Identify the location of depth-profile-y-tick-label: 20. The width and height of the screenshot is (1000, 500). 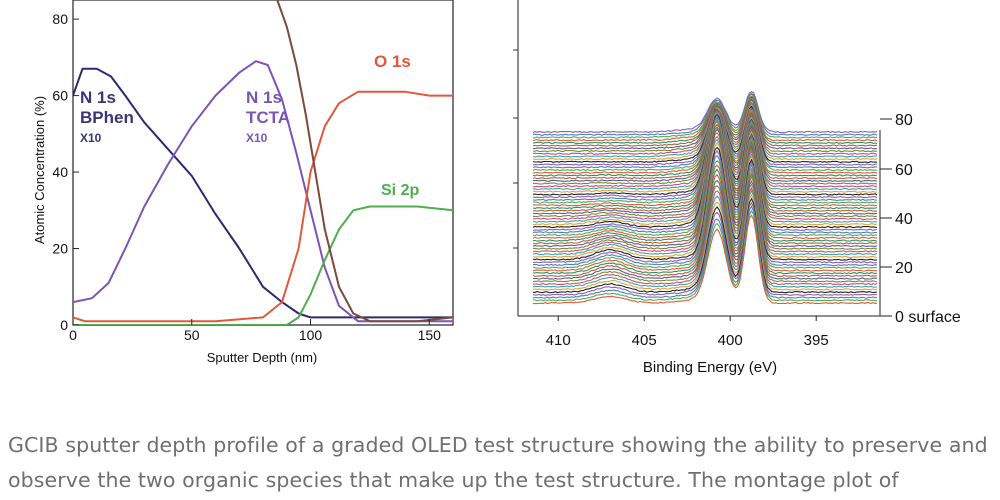
(60, 249).